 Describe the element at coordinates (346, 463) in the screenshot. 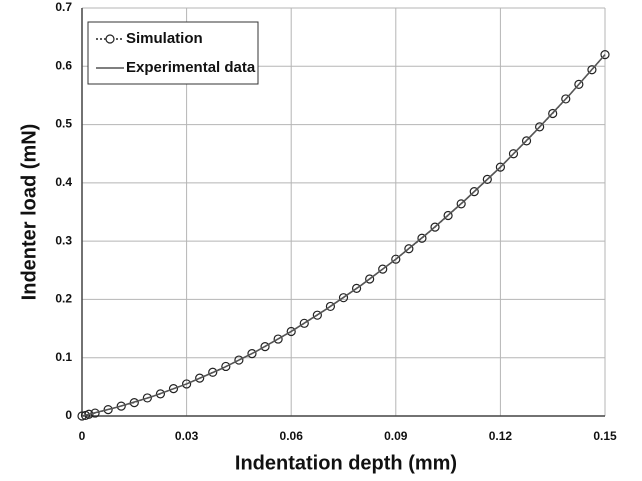

I see `x-axis-label: Indentation depth (mm)` at that location.